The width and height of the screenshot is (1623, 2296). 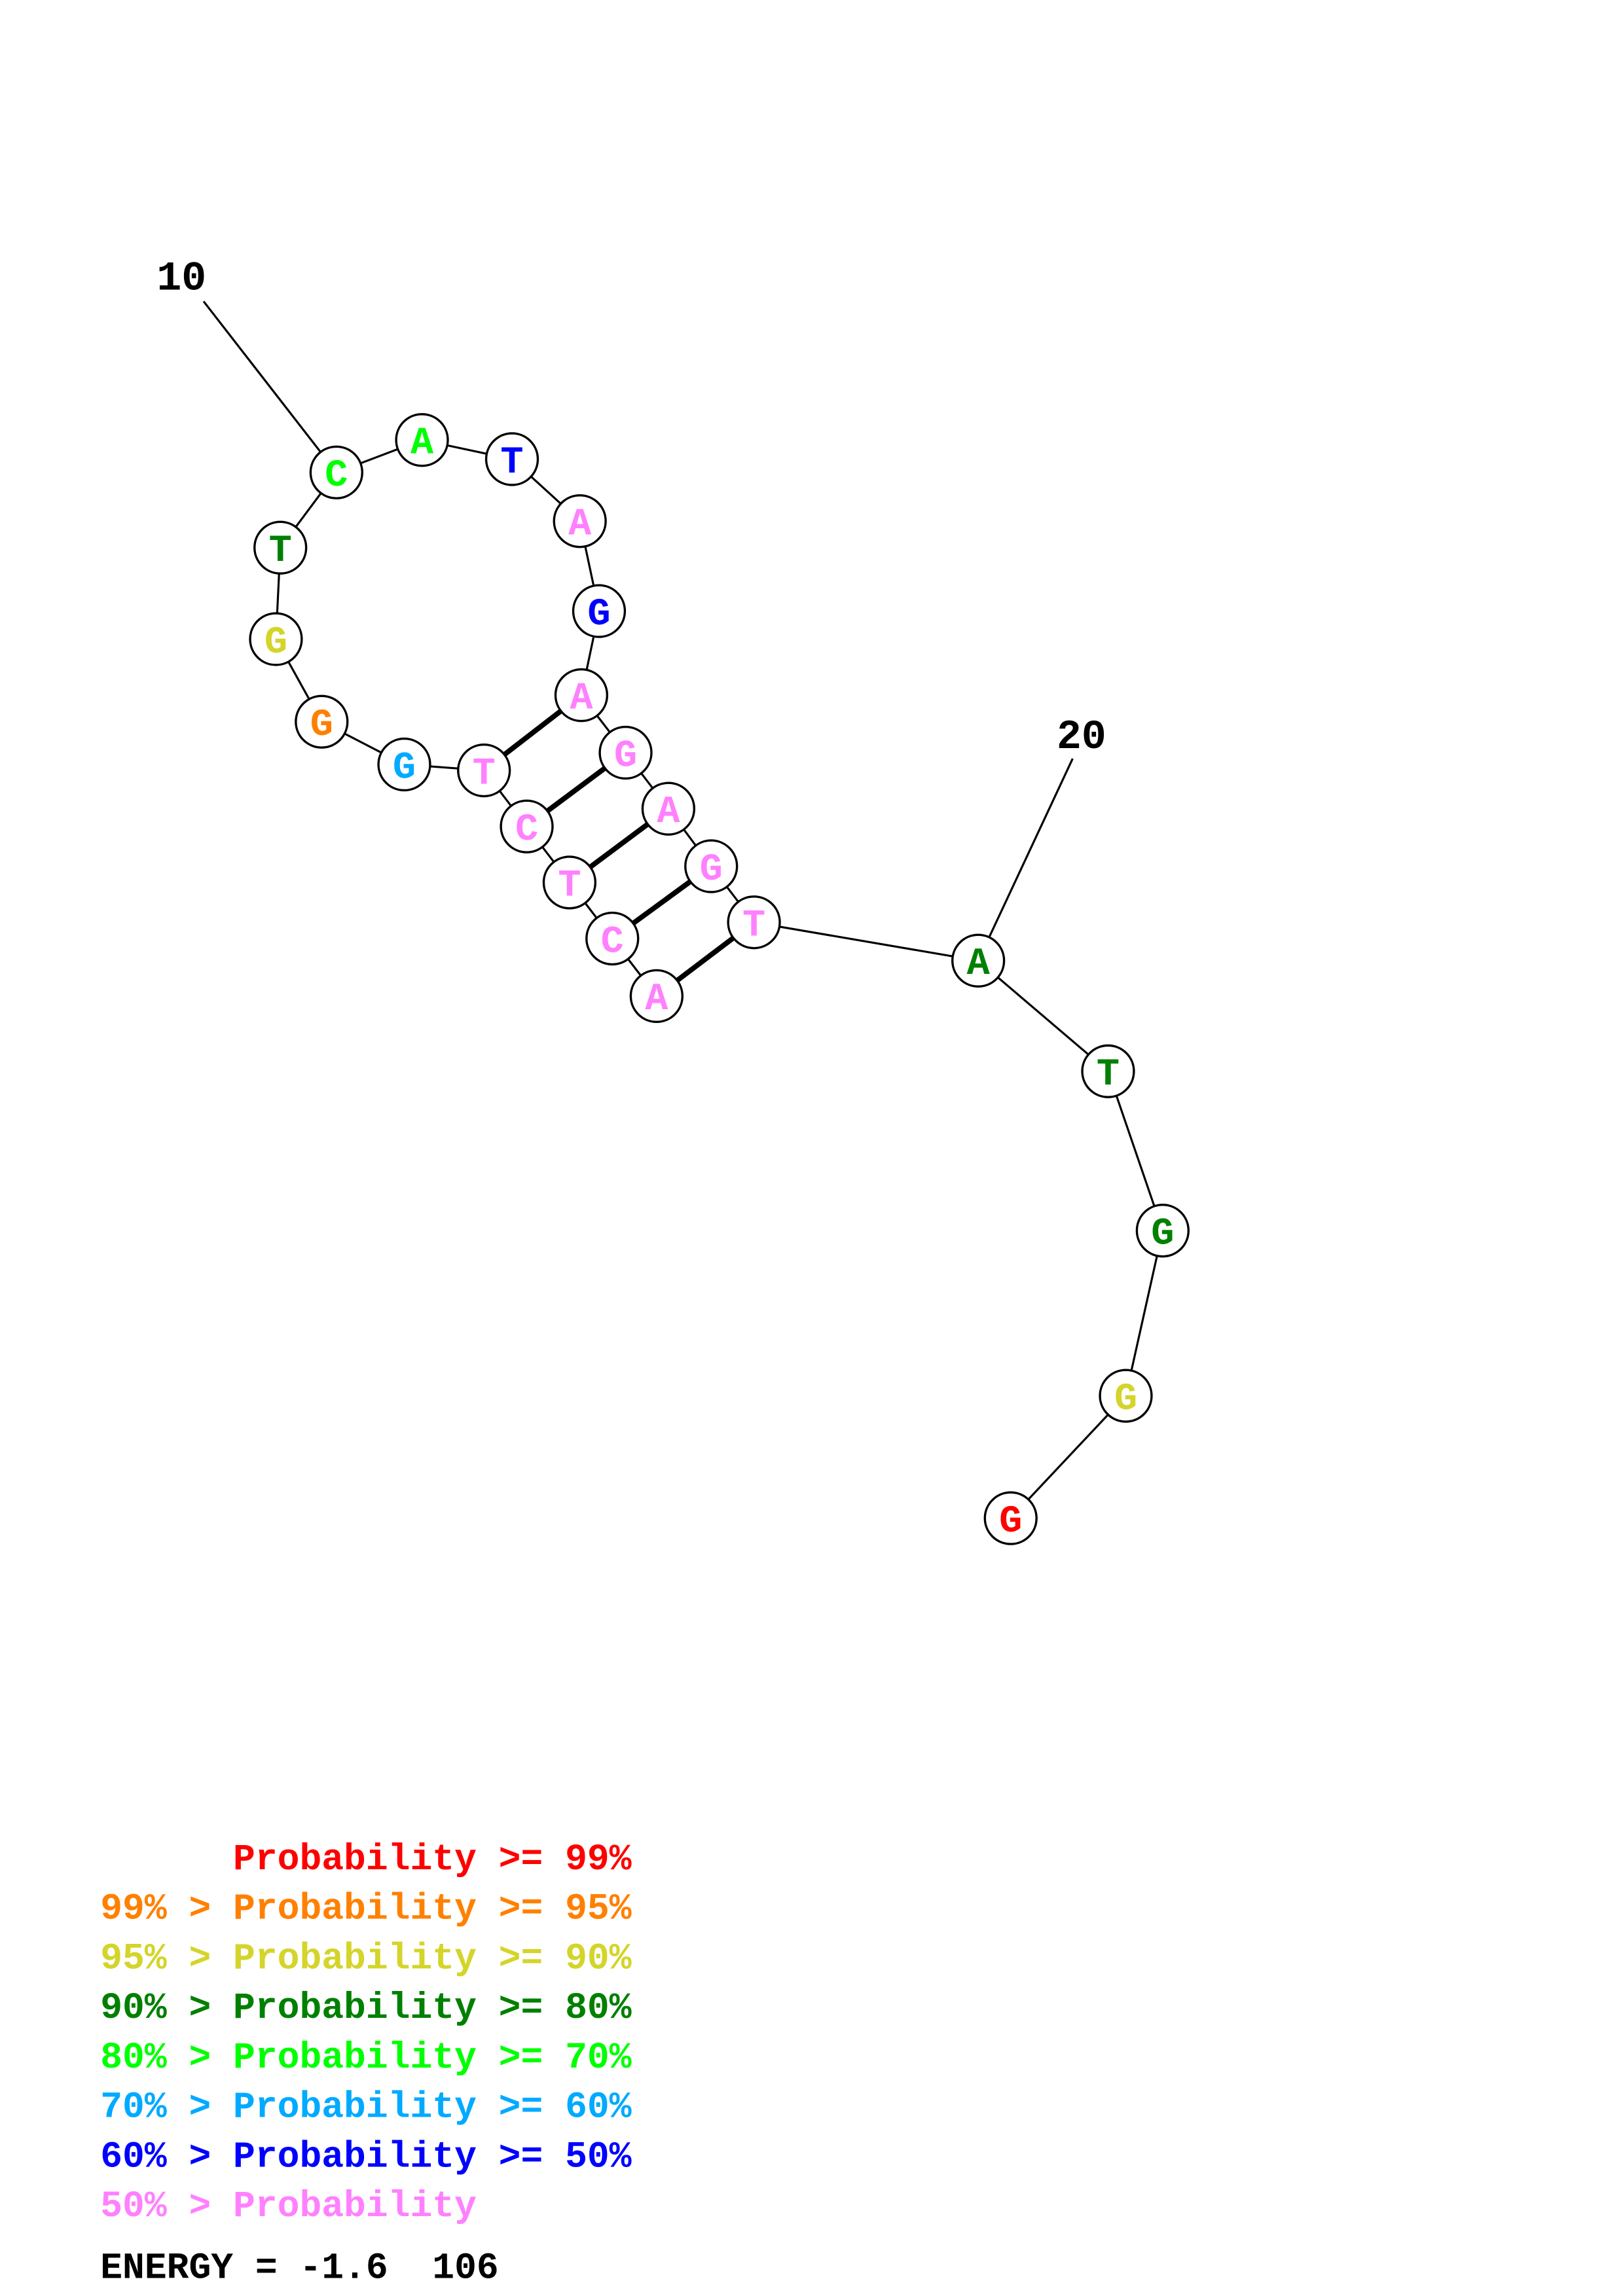 I want to click on position-label: 20, so click(x=1081, y=737).